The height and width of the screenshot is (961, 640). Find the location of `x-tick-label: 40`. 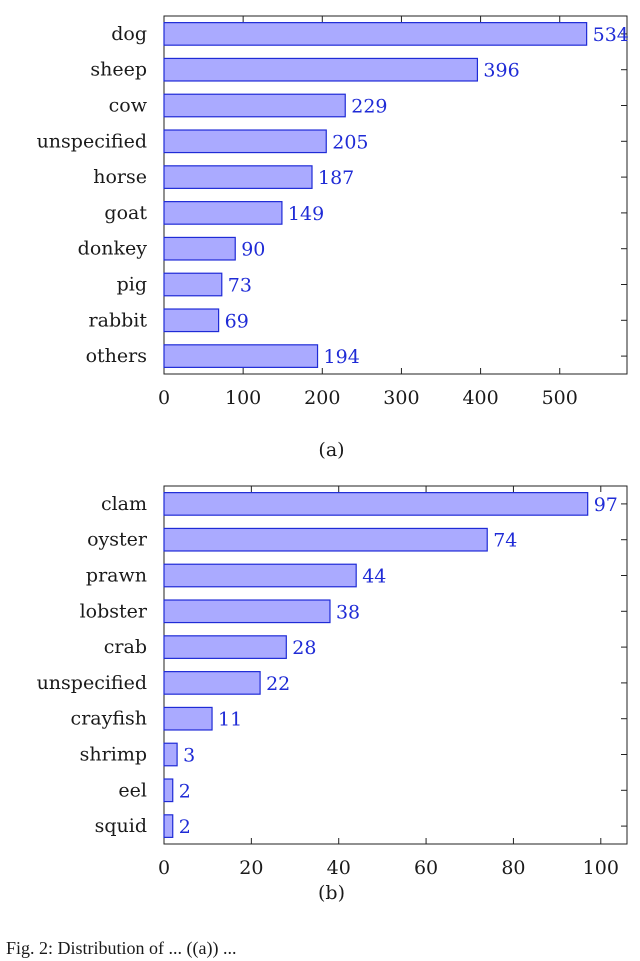

x-tick-label: 40 is located at coordinates (339, 868).